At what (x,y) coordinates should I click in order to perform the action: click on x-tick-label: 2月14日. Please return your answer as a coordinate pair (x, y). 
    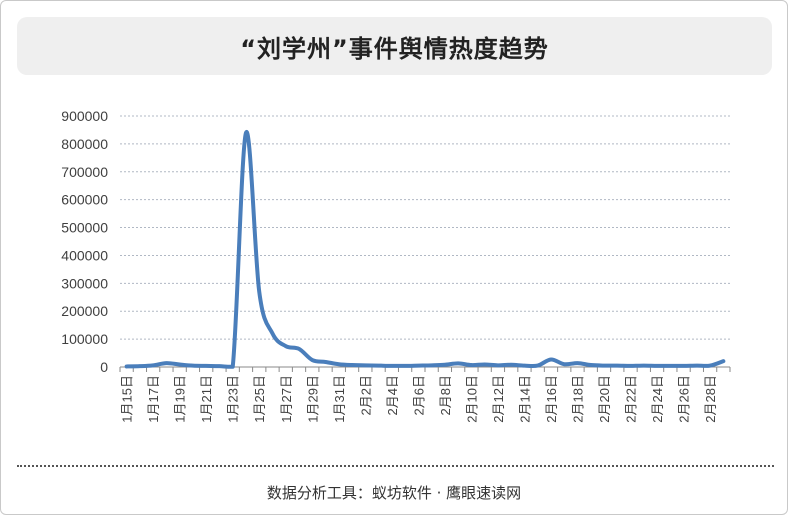
    Looking at the image, I should click on (524, 399).